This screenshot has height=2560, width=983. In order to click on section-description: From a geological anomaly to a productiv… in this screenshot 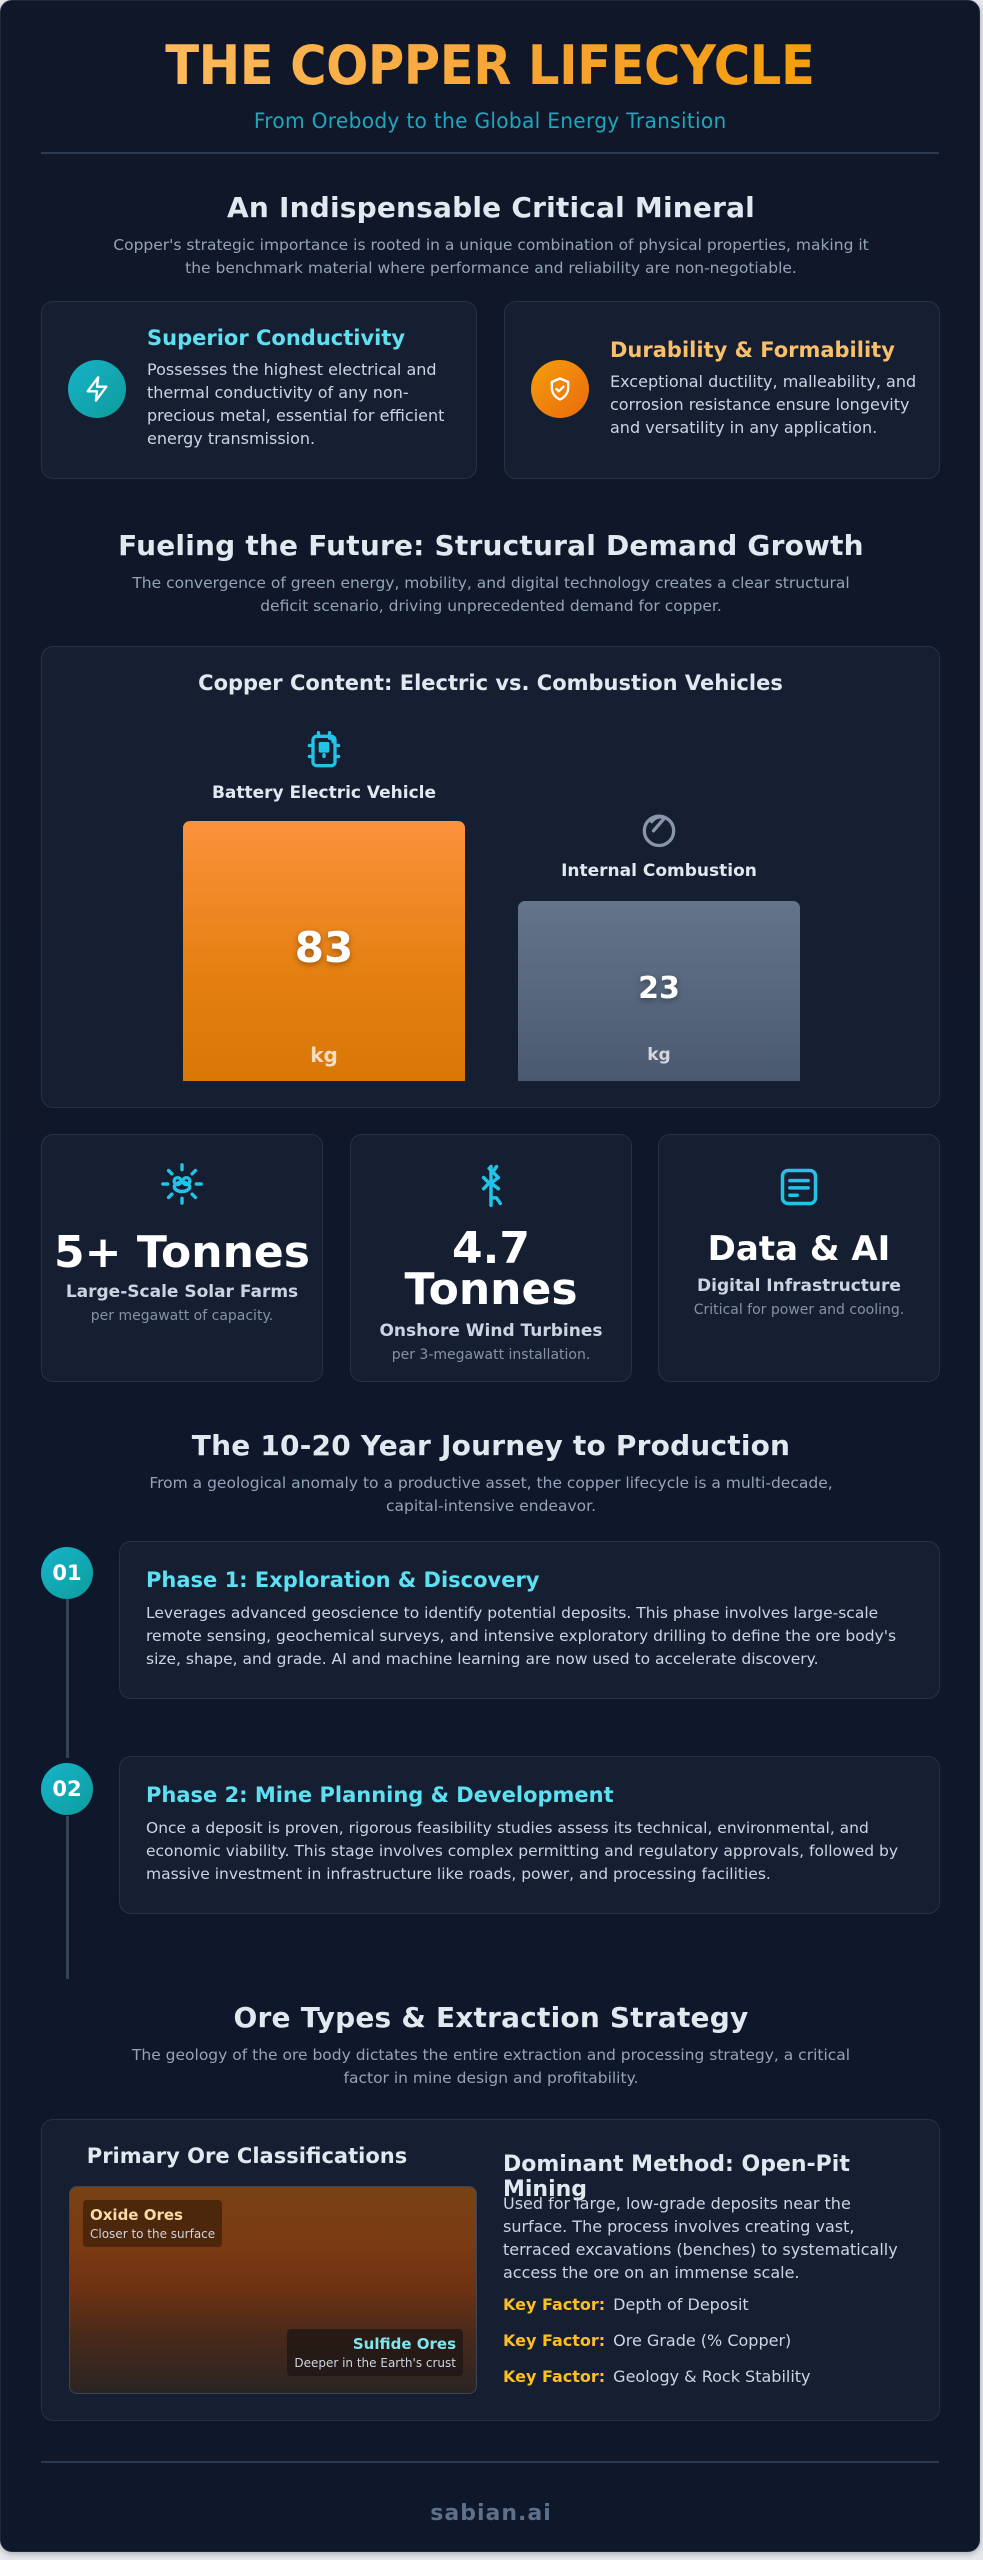, I will do `click(491, 1494)`.